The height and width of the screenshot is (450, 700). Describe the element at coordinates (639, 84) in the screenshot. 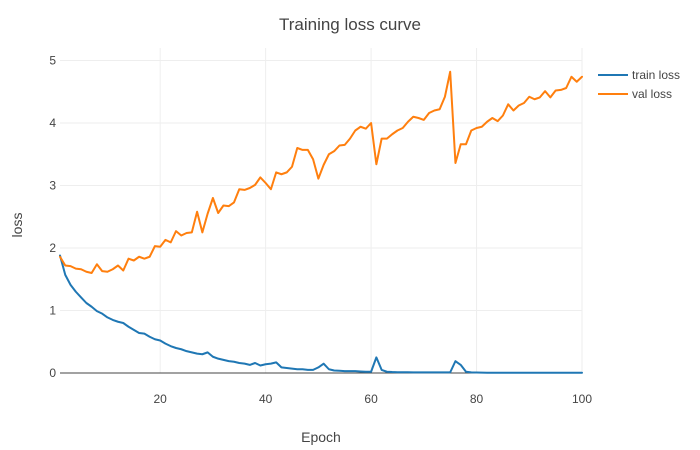

I see `legend: train loss val loss` at that location.